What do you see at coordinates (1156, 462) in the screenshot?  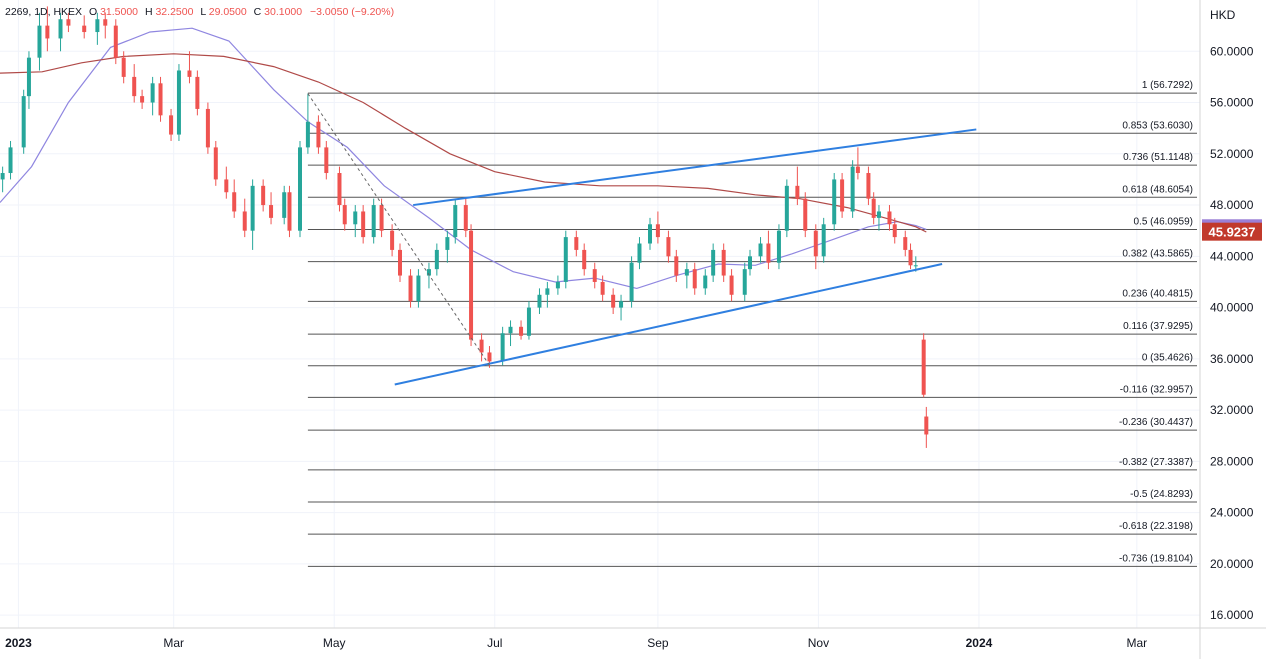 I see `fib-level-label: -0.382 (27.3387)` at bounding box center [1156, 462].